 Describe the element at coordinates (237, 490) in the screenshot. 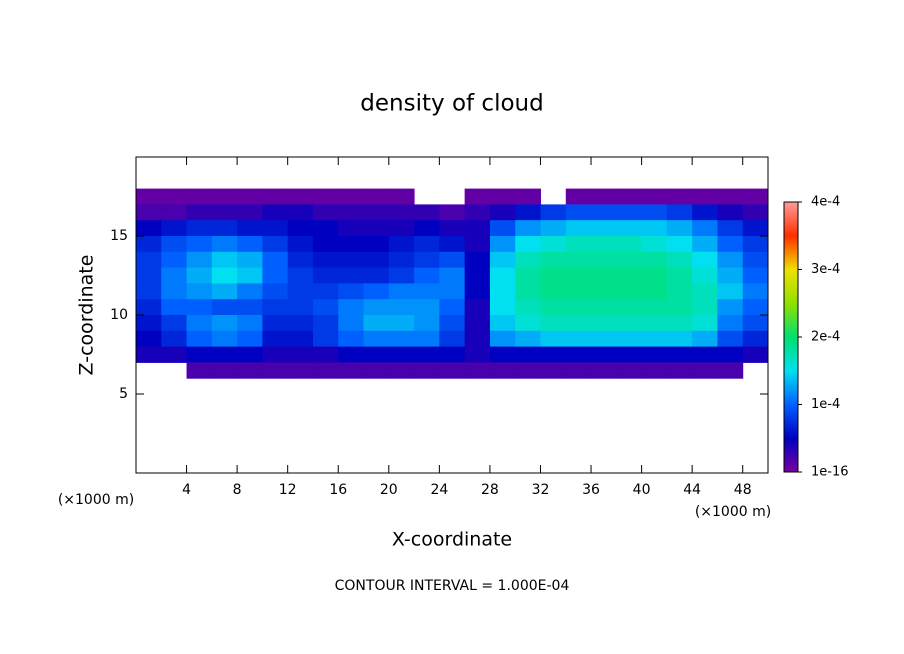

I see `x-tick-label: 8` at that location.